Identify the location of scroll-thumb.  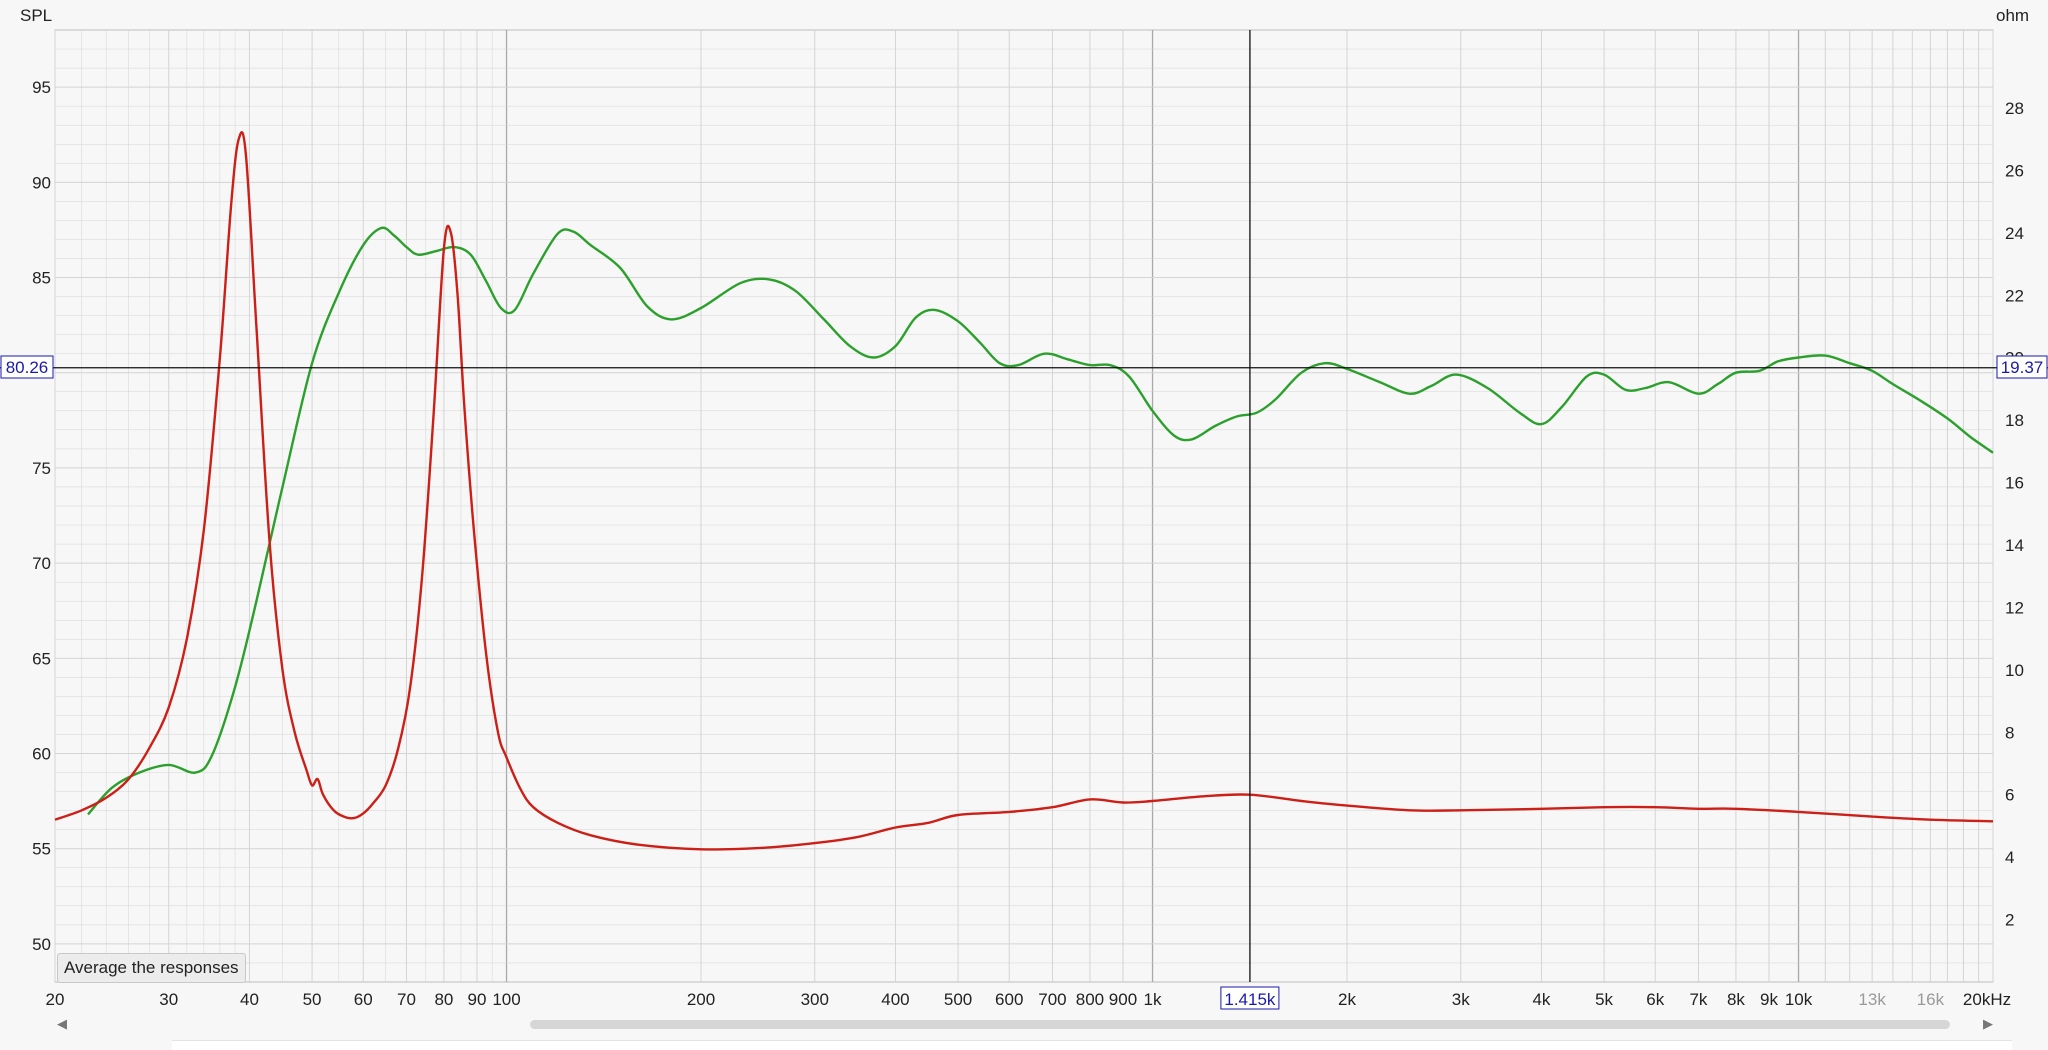
(1240, 1024).